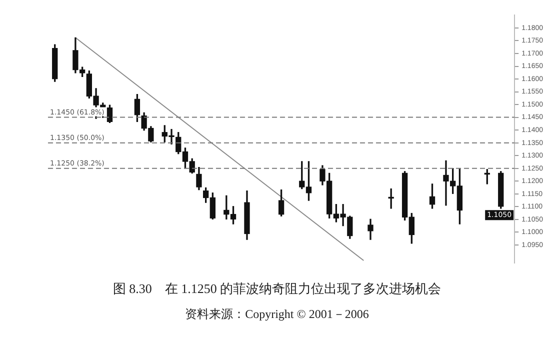 Image resolution: width=554 pixels, height=346 pixels. Describe the element at coordinates (277, 289) in the screenshot. I see `text: 图 8.30 在 1.1250 的菲波纳奇阻力位出现了多次进场机会` at that location.